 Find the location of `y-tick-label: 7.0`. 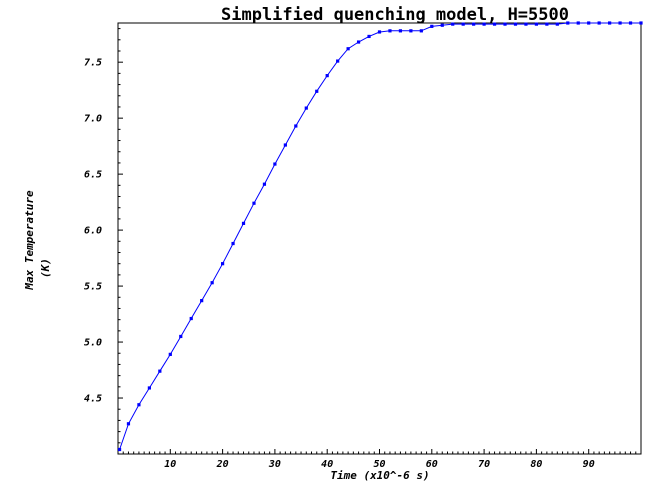

y-tick-label: 7.0 is located at coordinates (93, 119).